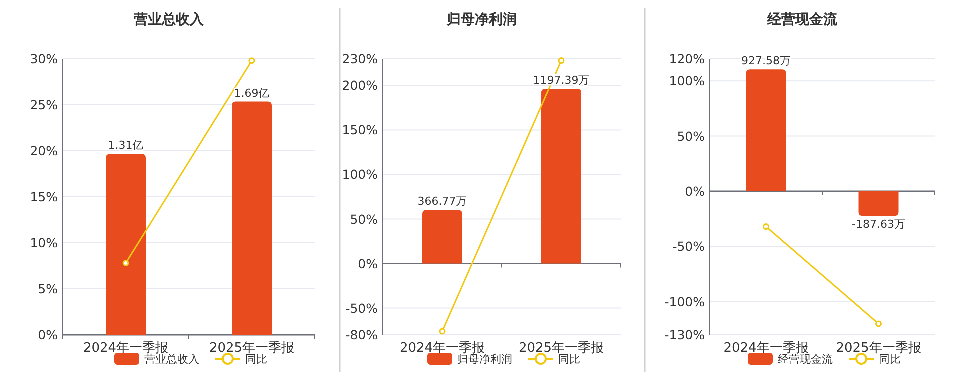 This screenshot has width=960, height=372. I want to click on y-tick-label: 30%, so click(44, 59).